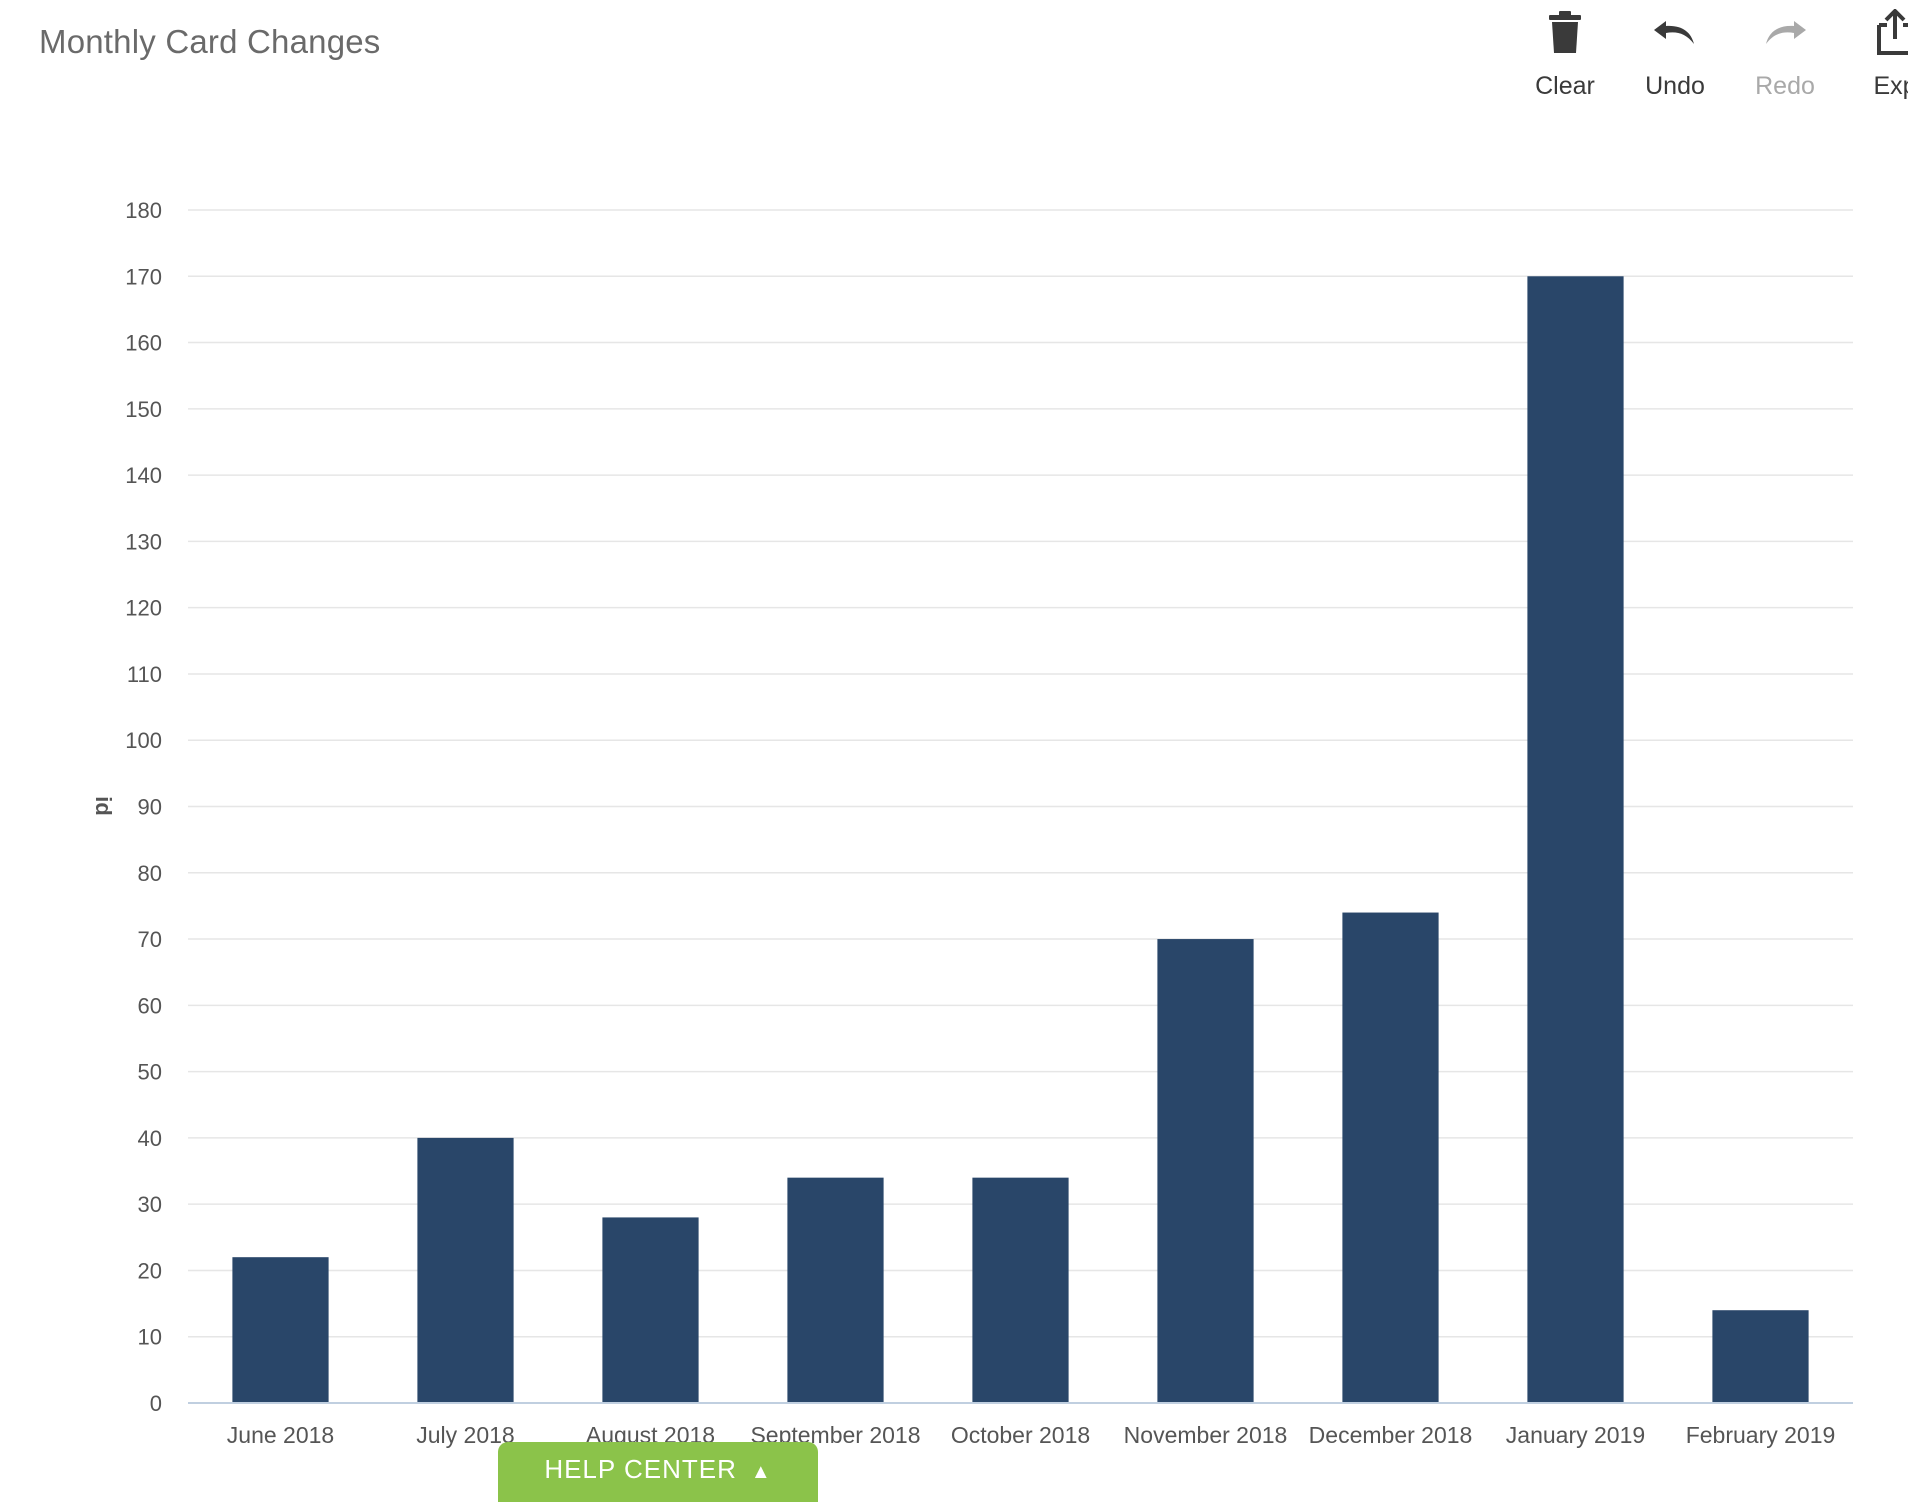 This screenshot has width=1908, height=1502. Describe the element at coordinates (143, 210) in the screenshot. I see `y-tick-label: 180` at that location.